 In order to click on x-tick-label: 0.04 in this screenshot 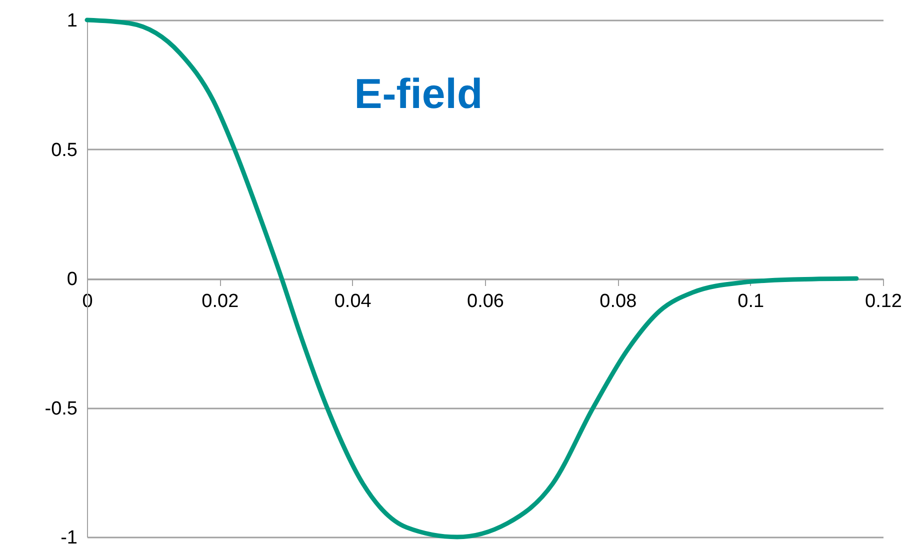, I will do `click(353, 301)`.